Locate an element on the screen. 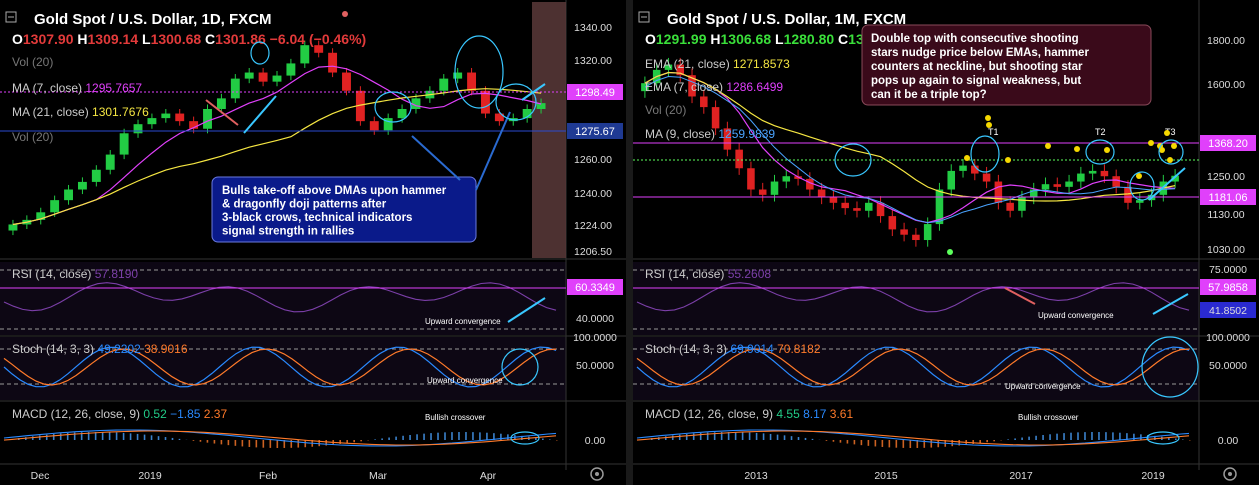 The image size is (1259, 485). price-tag: 1368.20 is located at coordinates (1228, 144).